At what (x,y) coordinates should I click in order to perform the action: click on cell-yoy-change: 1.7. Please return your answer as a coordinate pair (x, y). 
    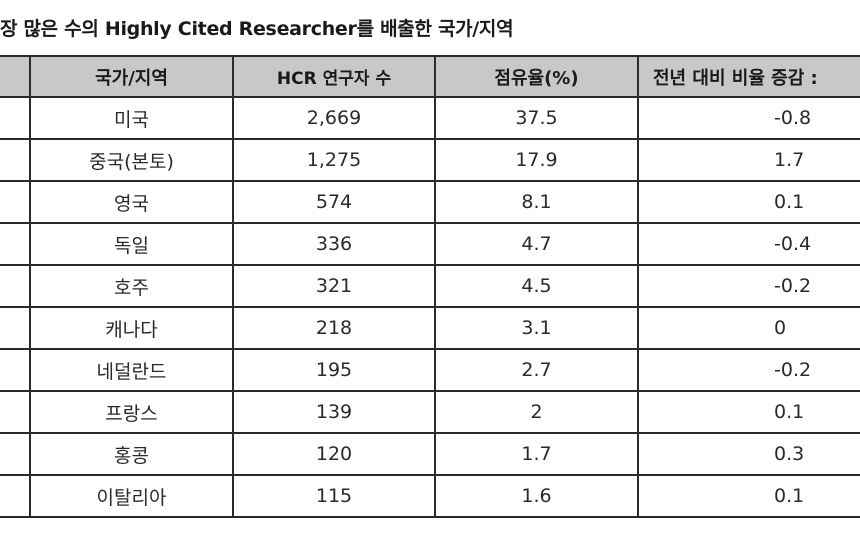
    Looking at the image, I should click on (748, 160).